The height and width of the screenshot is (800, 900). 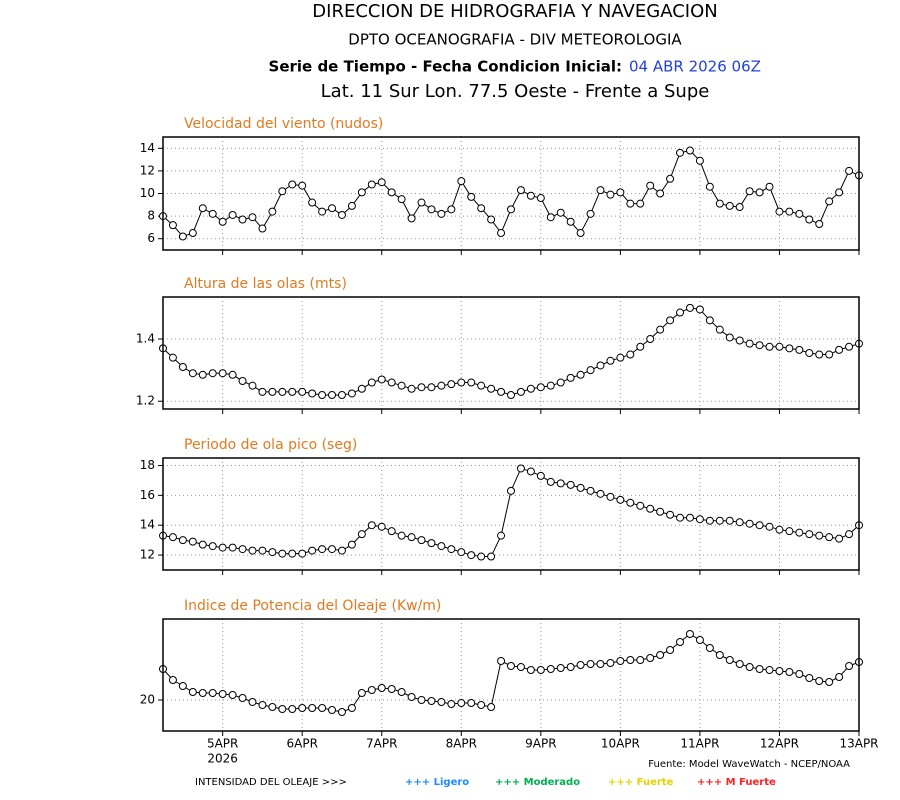 What do you see at coordinates (437, 782) in the screenshot?
I see `legend-entry: +++ Ligero` at bounding box center [437, 782].